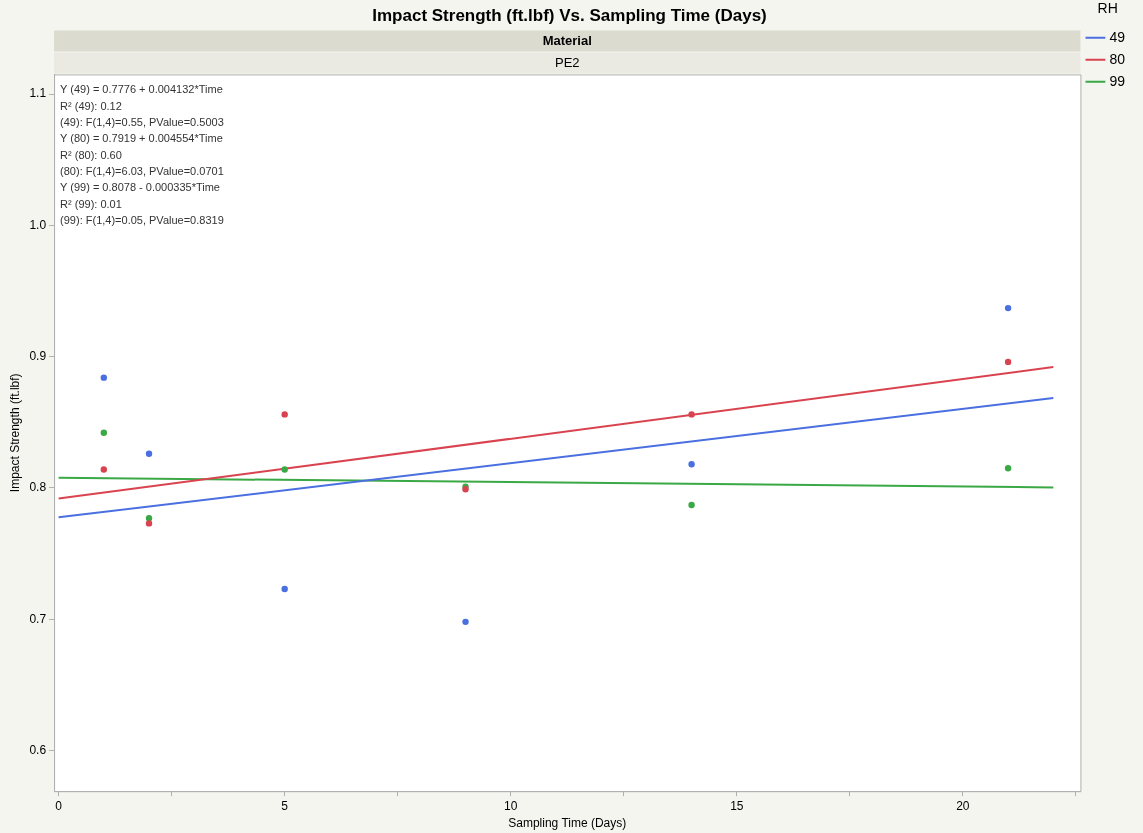 This screenshot has width=1143, height=833. I want to click on y-tick-label: 0.8, so click(38, 487).